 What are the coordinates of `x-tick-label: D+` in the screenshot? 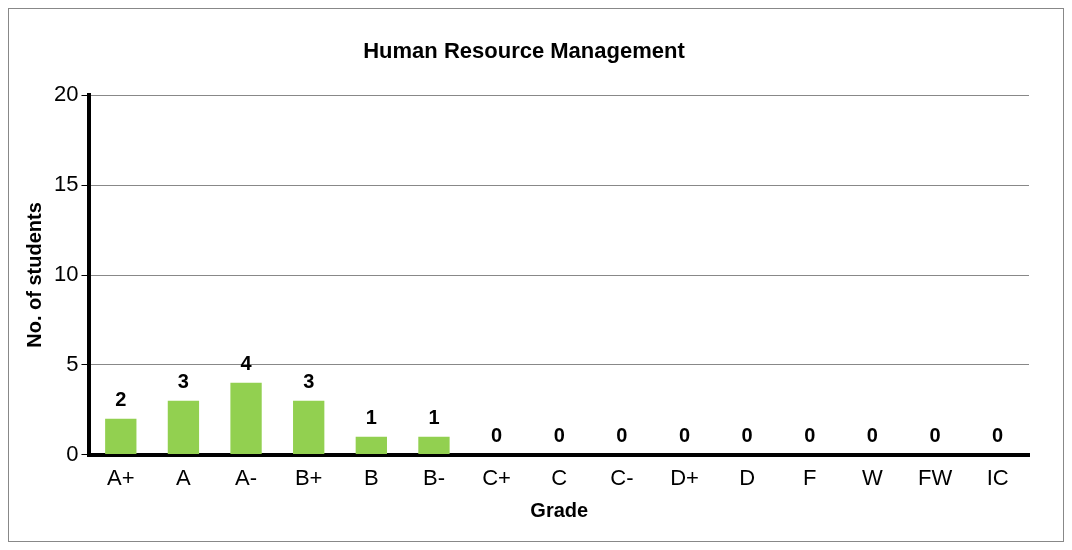 It's located at (684, 477).